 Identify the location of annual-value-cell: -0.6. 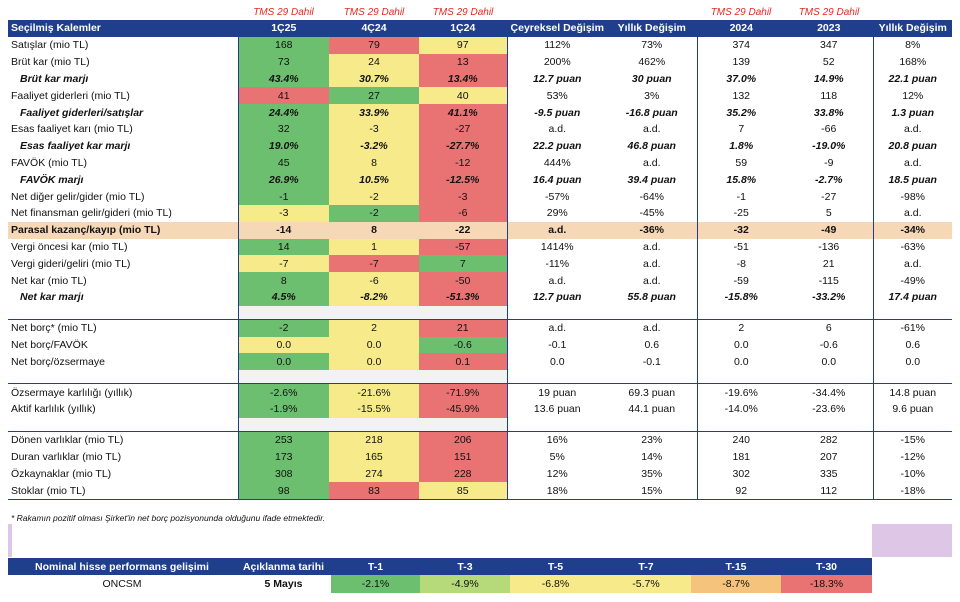
(829, 345).